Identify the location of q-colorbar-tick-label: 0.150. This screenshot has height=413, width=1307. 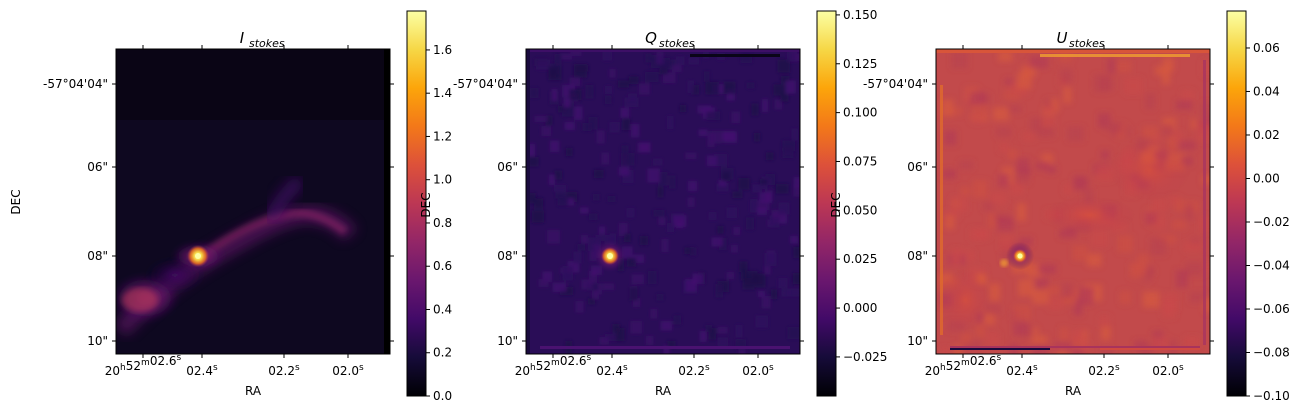
(860, 15).